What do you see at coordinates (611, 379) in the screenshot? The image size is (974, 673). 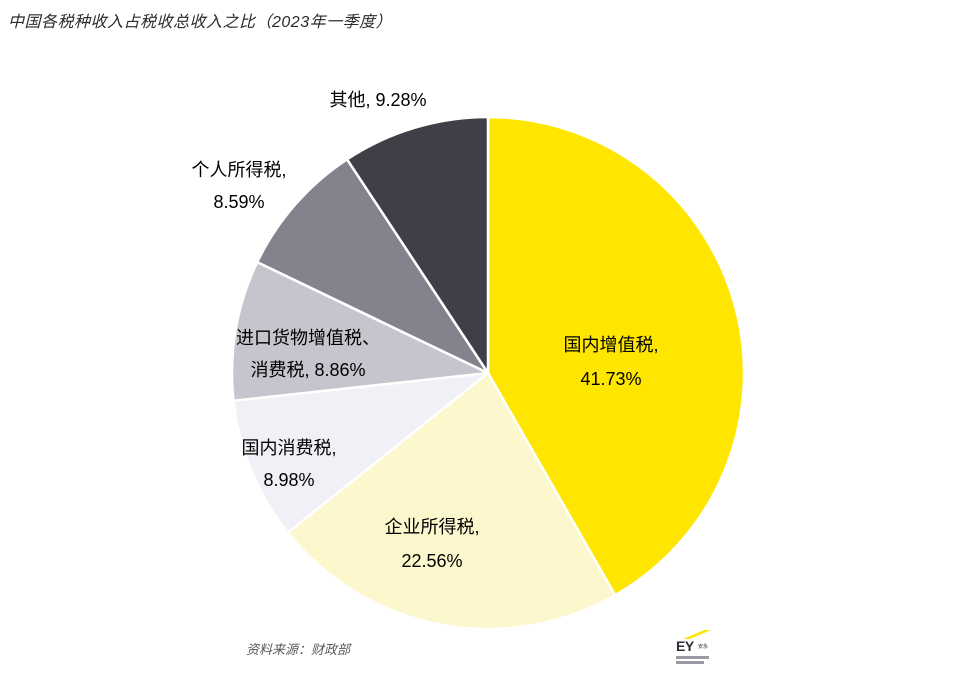 I see `callout-domestic-vat-line2: 41.73%` at bounding box center [611, 379].